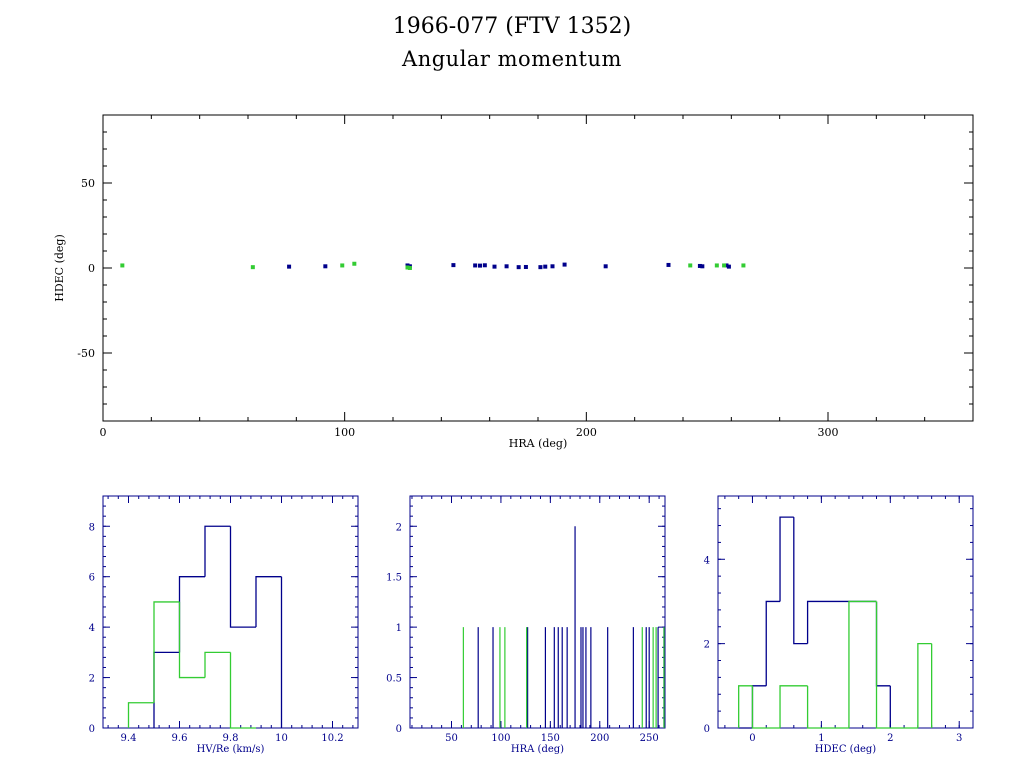  What do you see at coordinates (332, 738) in the screenshot?
I see `hist-x-tick-label: 10.2` at bounding box center [332, 738].